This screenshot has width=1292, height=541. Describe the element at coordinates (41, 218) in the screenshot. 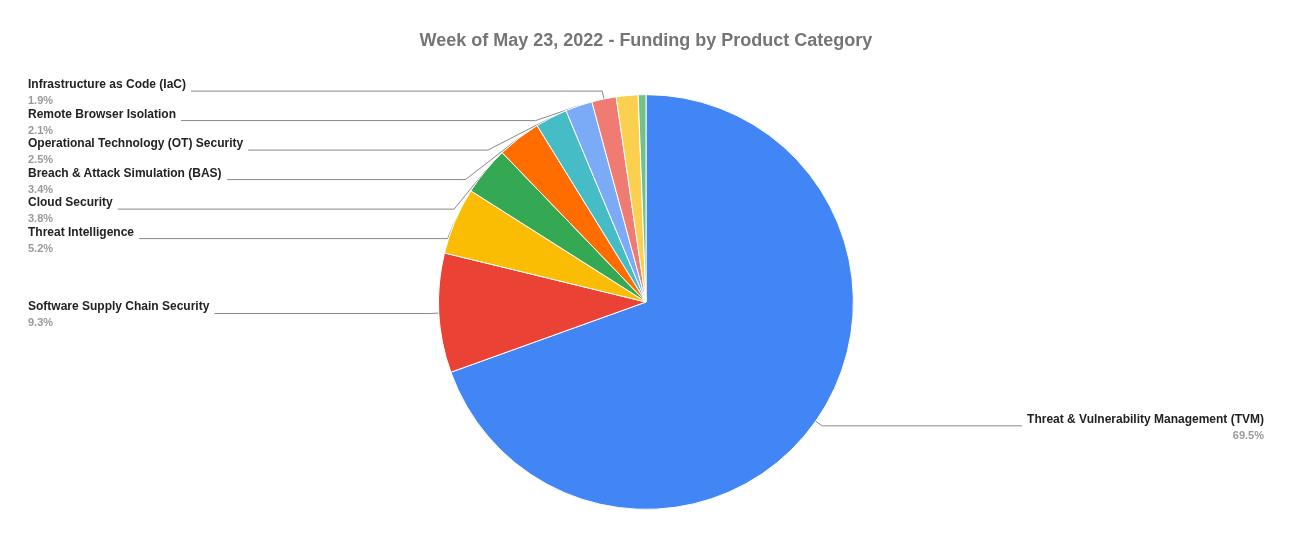

I see `data-label: 3.8%` at that location.